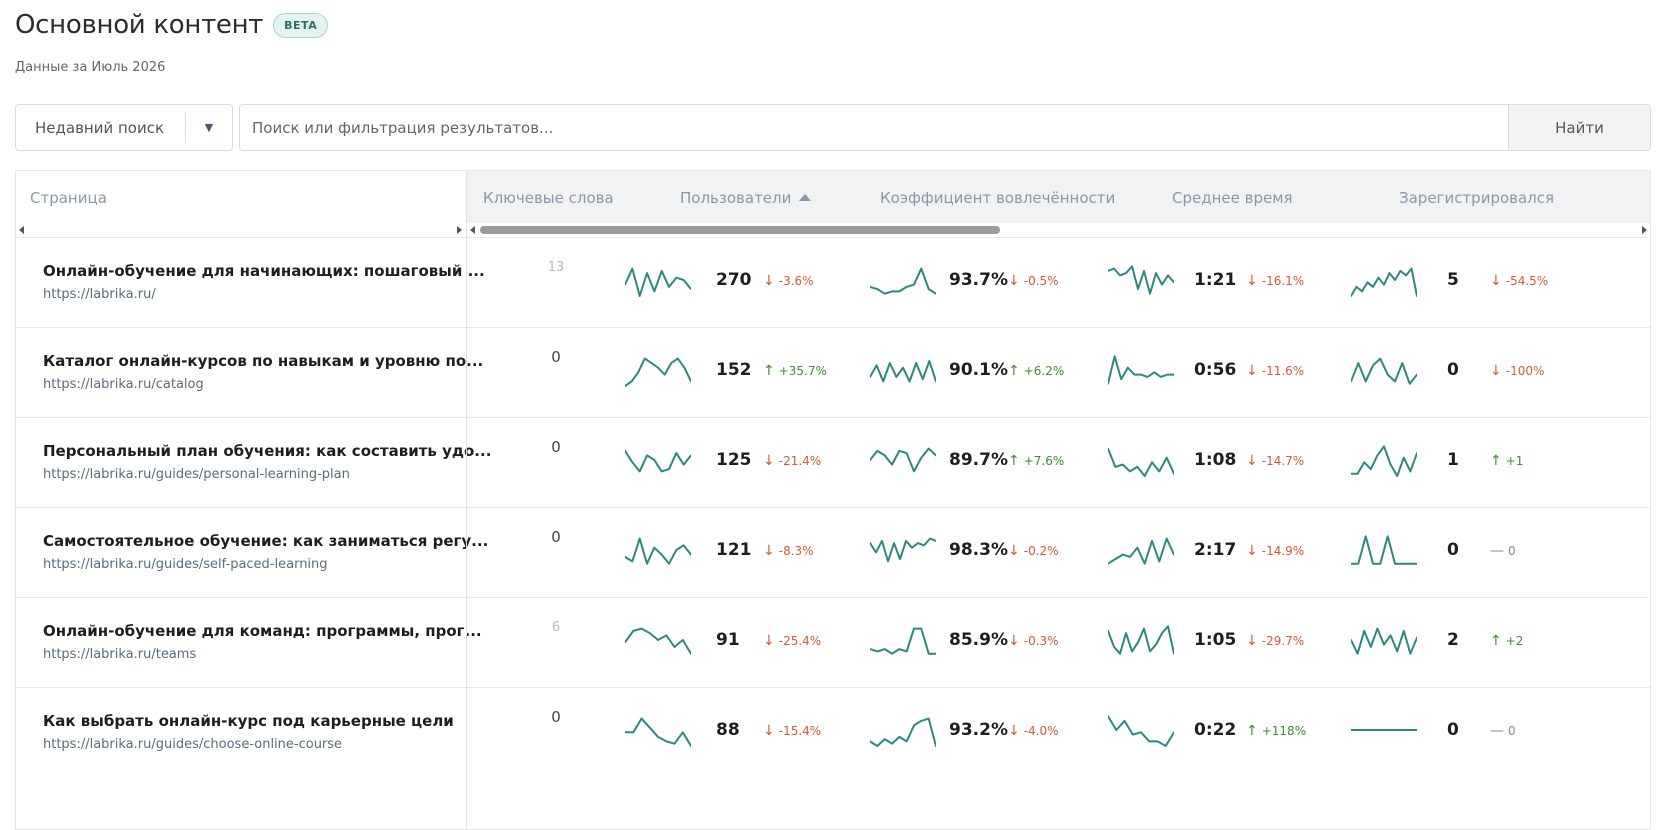 This screenshot has width=1662, height=830. What do you see at coordinates (1503, 731) in the screenshot?
I see `registered-delta: —0` at bounding box center [1503, 731].